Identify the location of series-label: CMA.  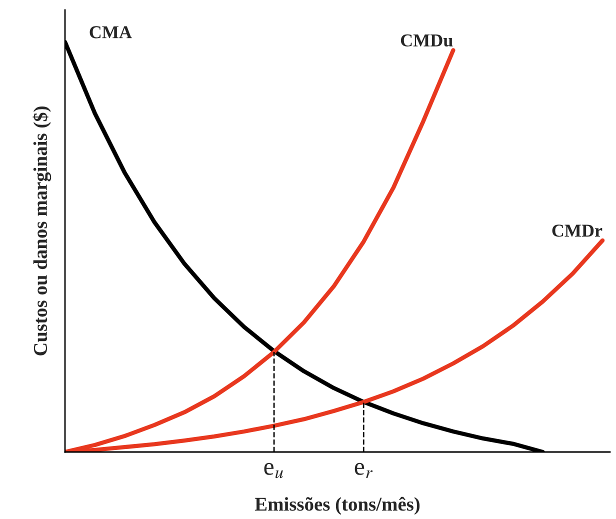
(111, 32).